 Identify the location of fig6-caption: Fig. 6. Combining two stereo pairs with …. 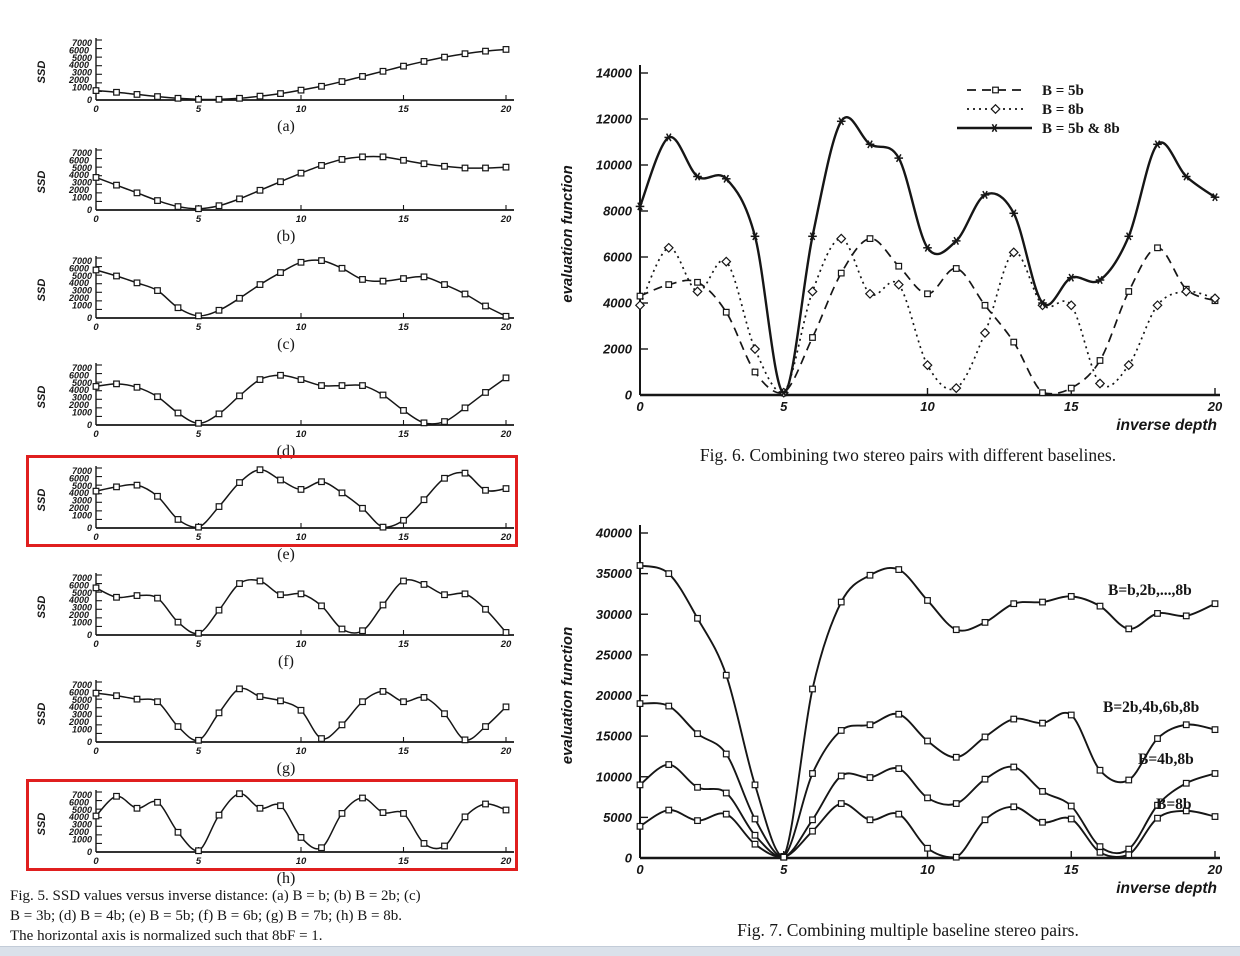
(908, 455).